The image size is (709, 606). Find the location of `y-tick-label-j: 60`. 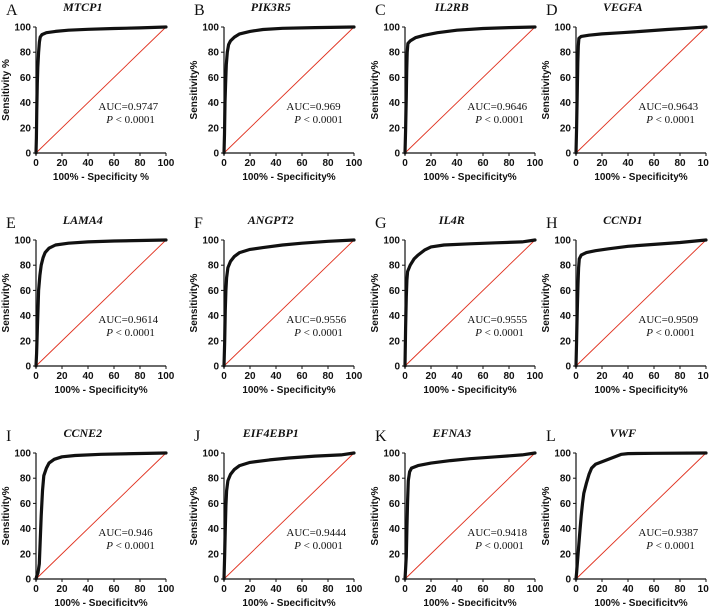

y-tick-label-j: 60 is located at coordinates (214, 504).